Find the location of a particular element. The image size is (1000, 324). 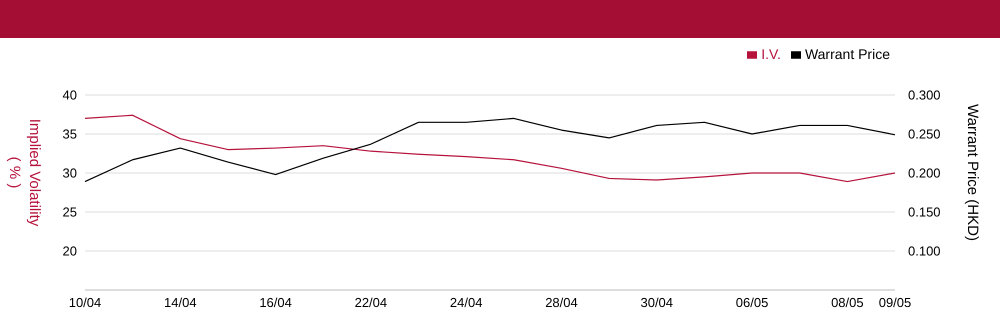

x-tick-label: 28/04 is located at coordinates (561, 302).